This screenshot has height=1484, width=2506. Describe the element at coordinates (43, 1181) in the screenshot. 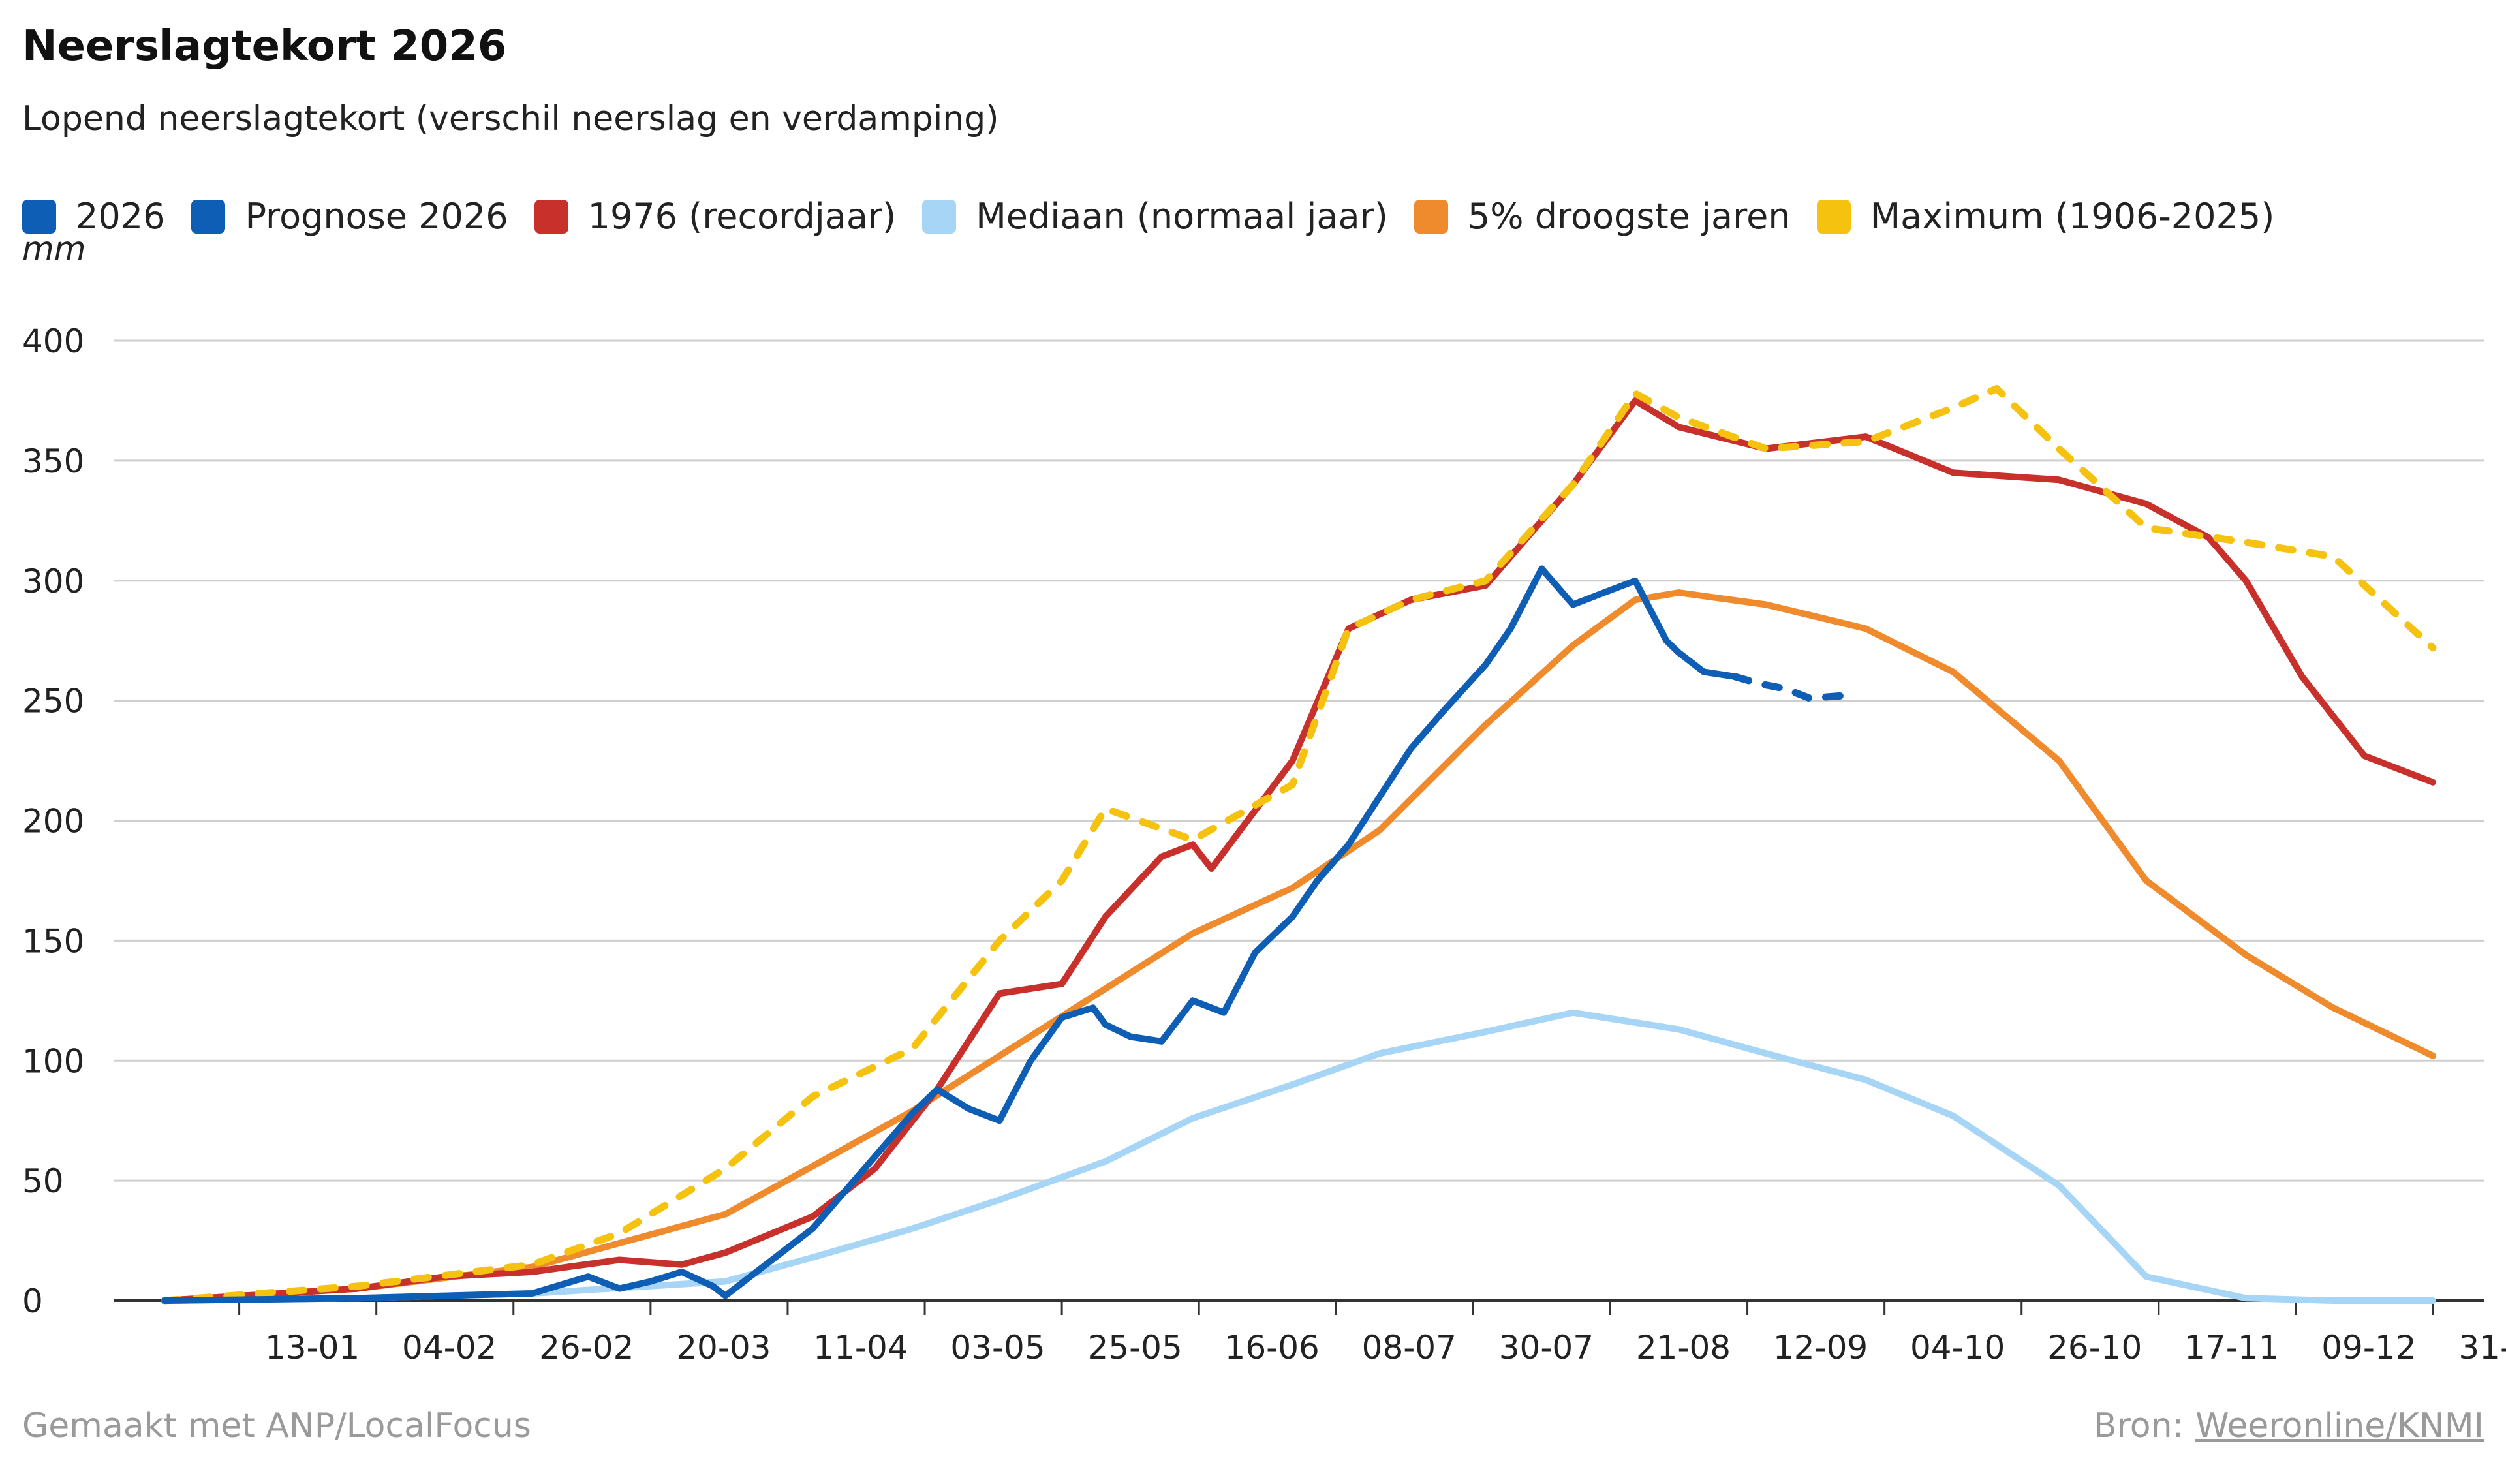

I see `y-tick-label: 50` at that location.